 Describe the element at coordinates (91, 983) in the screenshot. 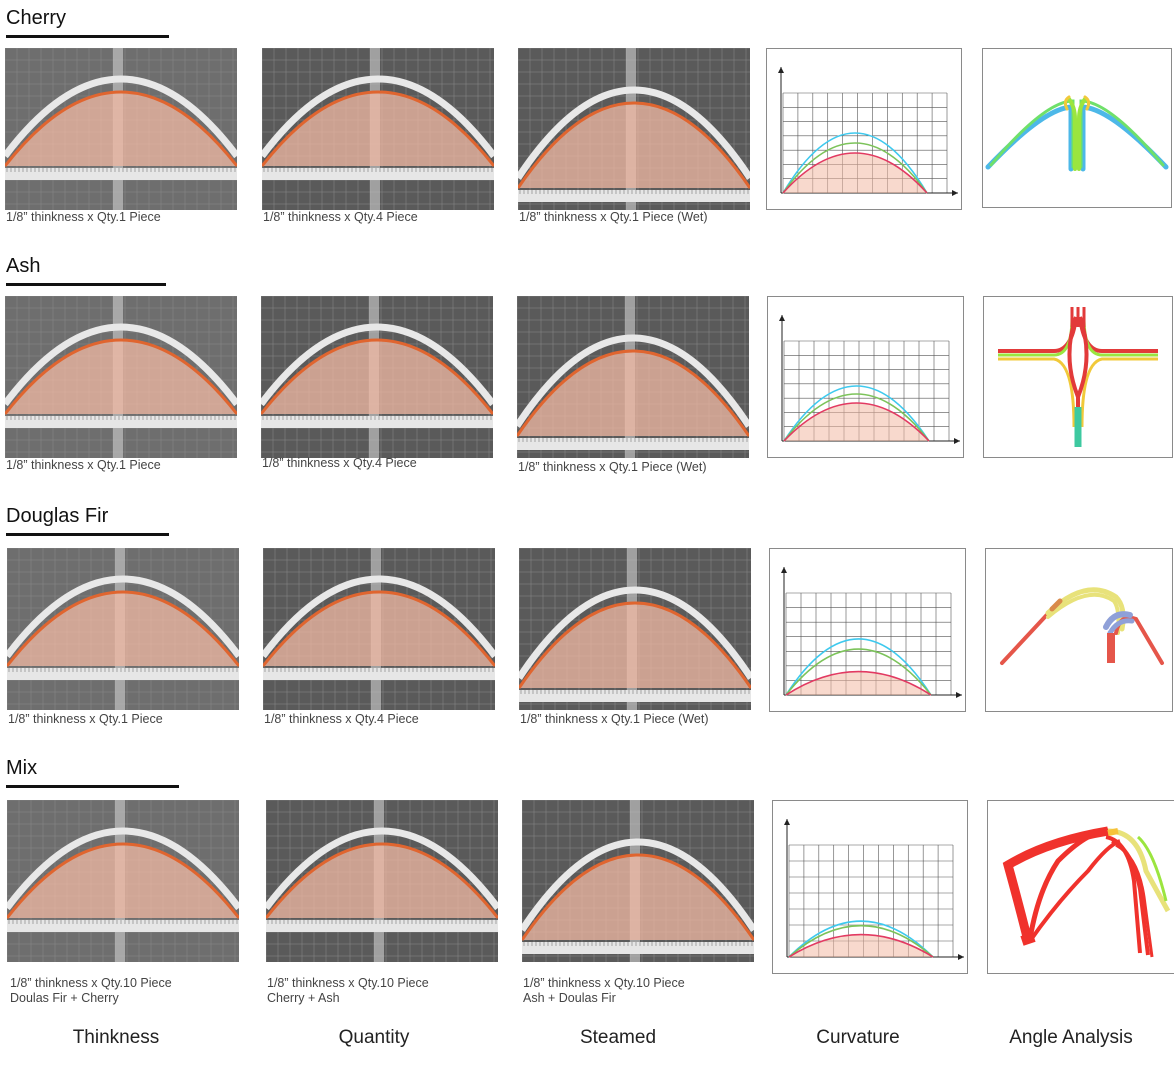

I see `thinkness-caption: 1/8” thinkness x Qty.10 Piece` at that location.